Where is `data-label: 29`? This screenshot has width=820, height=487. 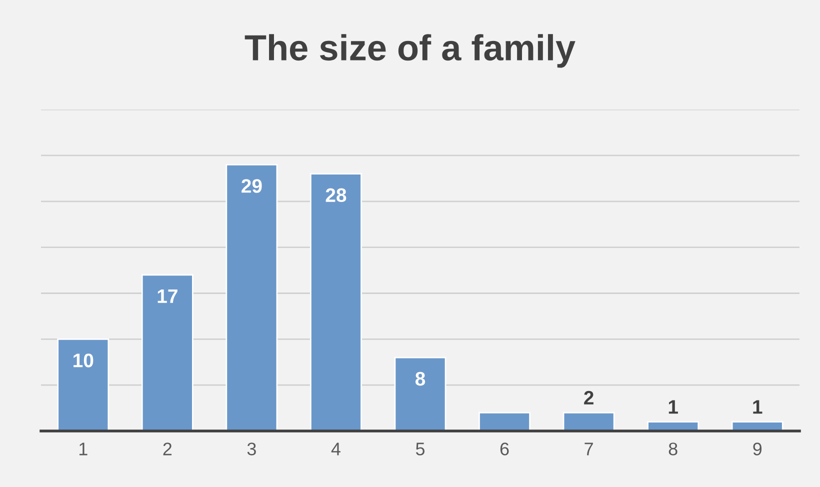
data-label: 29 is located at coordinates (252, 186).